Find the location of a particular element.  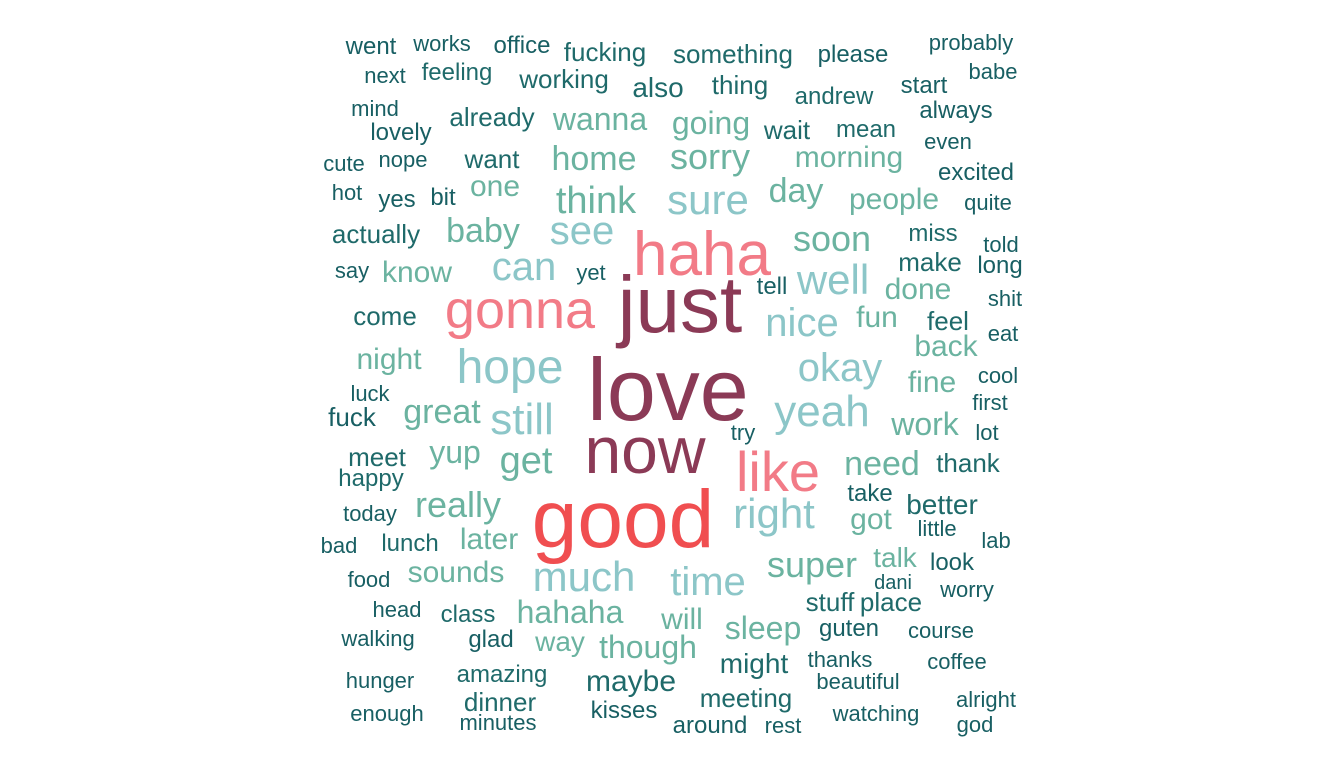

word-always: always is located at coordinates (956, 110).